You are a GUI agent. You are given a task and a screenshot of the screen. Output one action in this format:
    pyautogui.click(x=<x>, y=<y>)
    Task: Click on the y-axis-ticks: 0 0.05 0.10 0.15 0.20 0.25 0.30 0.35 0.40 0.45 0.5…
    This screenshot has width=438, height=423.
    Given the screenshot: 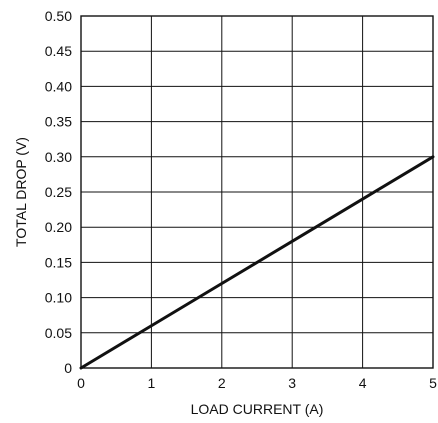 What is the action you would take?
    pyautogui.click(x=58, y=192)
    